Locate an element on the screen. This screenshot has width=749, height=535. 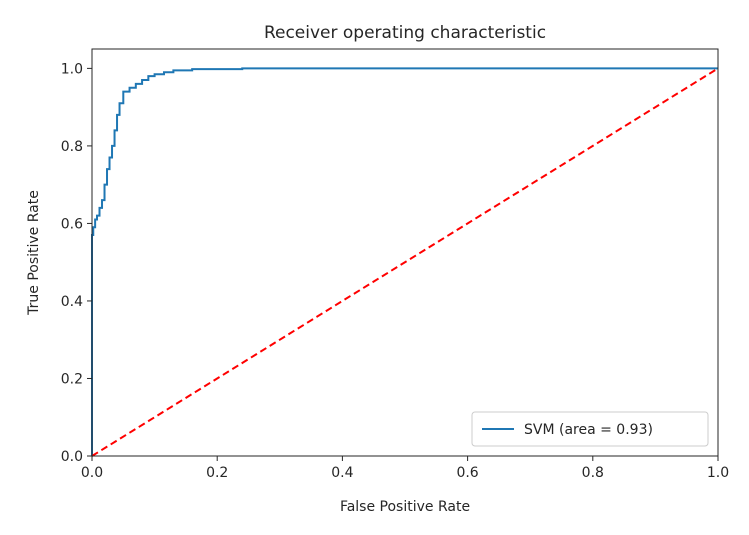
x-axis-label: False Positive Rate is located at coordinates (405, 507).